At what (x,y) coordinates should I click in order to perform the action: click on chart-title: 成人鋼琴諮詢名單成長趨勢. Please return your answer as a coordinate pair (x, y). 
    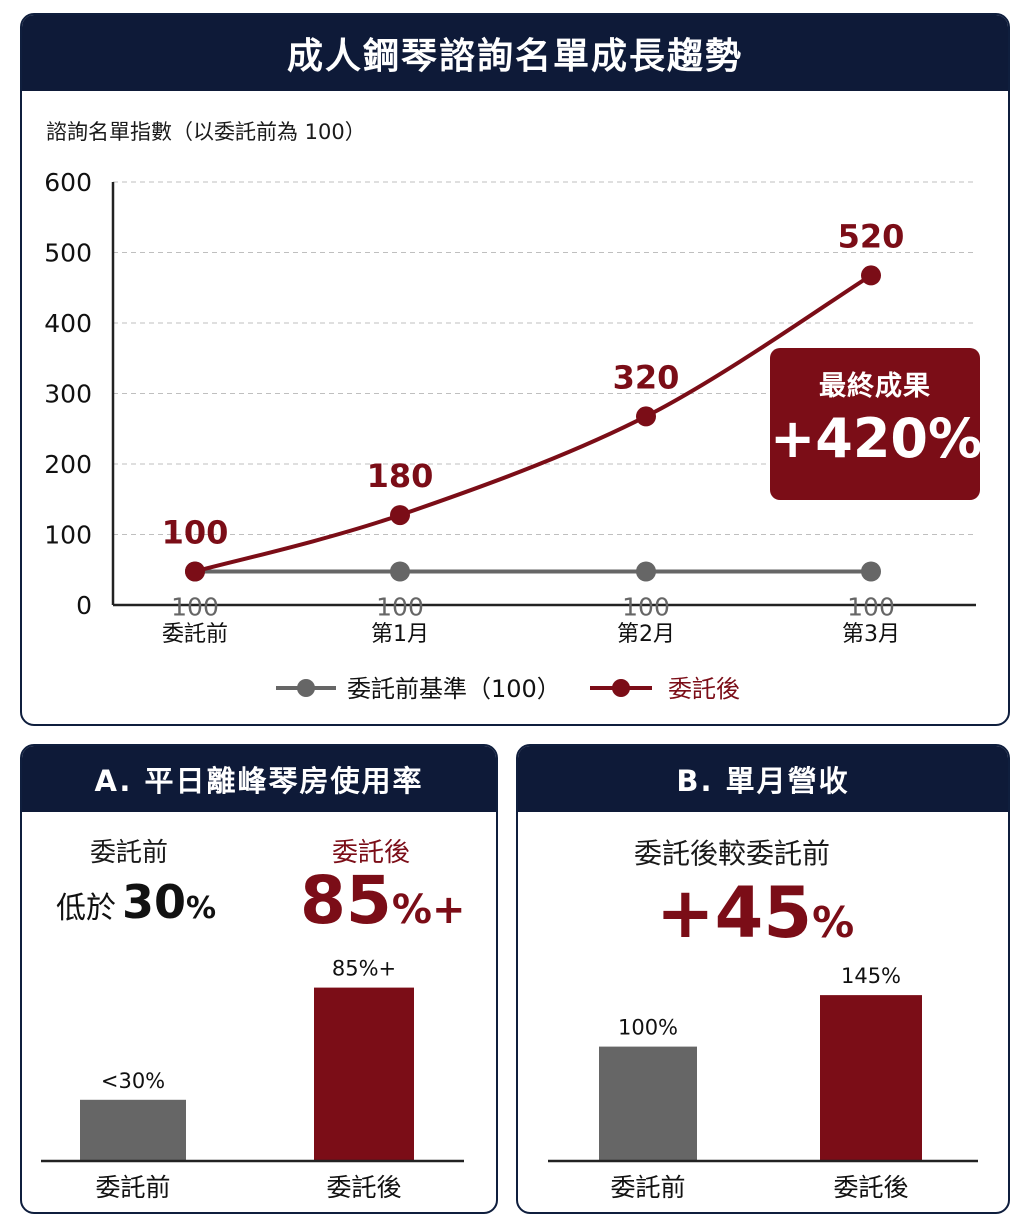
    Looking at the image, I should click on (515, 53).